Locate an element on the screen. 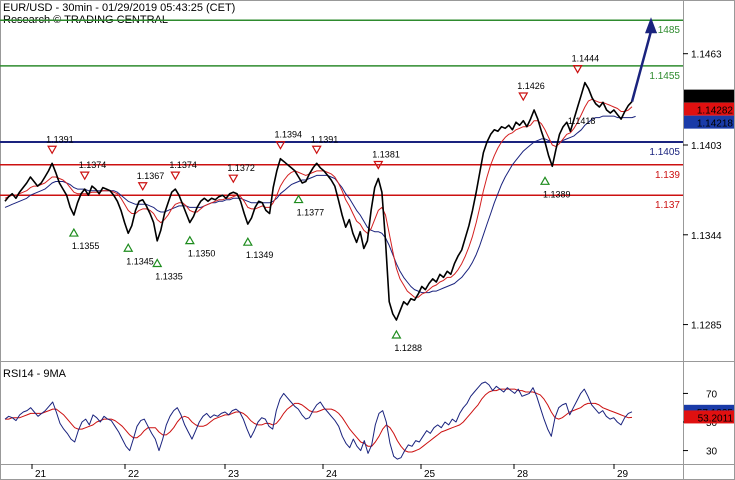  rsi-tick-label: 30 is located at coordinates (712, 452).